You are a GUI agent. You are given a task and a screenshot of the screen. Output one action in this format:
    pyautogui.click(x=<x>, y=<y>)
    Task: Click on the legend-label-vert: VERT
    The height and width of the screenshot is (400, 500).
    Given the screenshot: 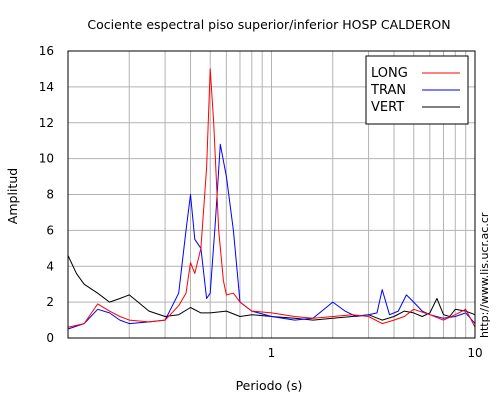 What is the action you would take?
    pyautogui.click(x=387, y=107)
    